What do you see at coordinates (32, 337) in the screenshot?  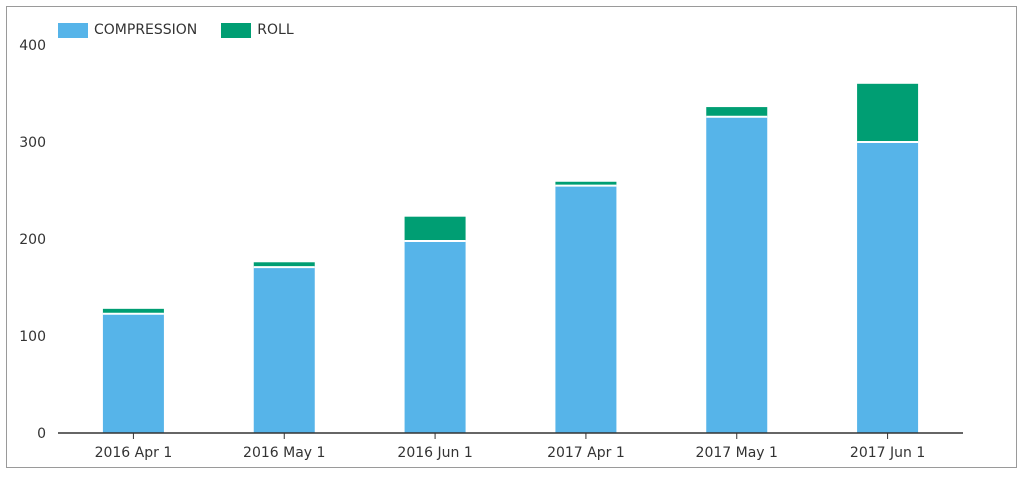 I see `y-tick-label: 100` at bounding box center [32, 337].